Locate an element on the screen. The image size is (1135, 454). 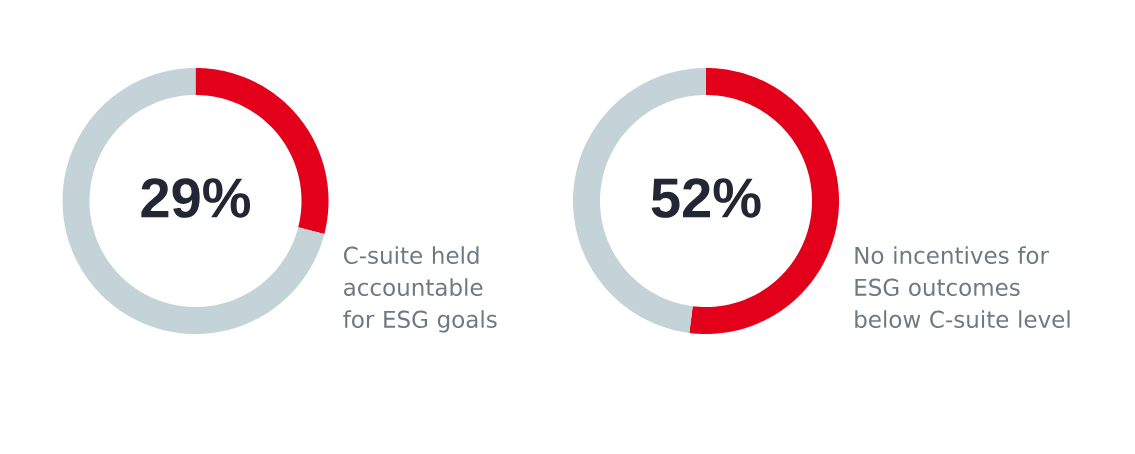
data-label: 52% is located at coordinates (706, 198).